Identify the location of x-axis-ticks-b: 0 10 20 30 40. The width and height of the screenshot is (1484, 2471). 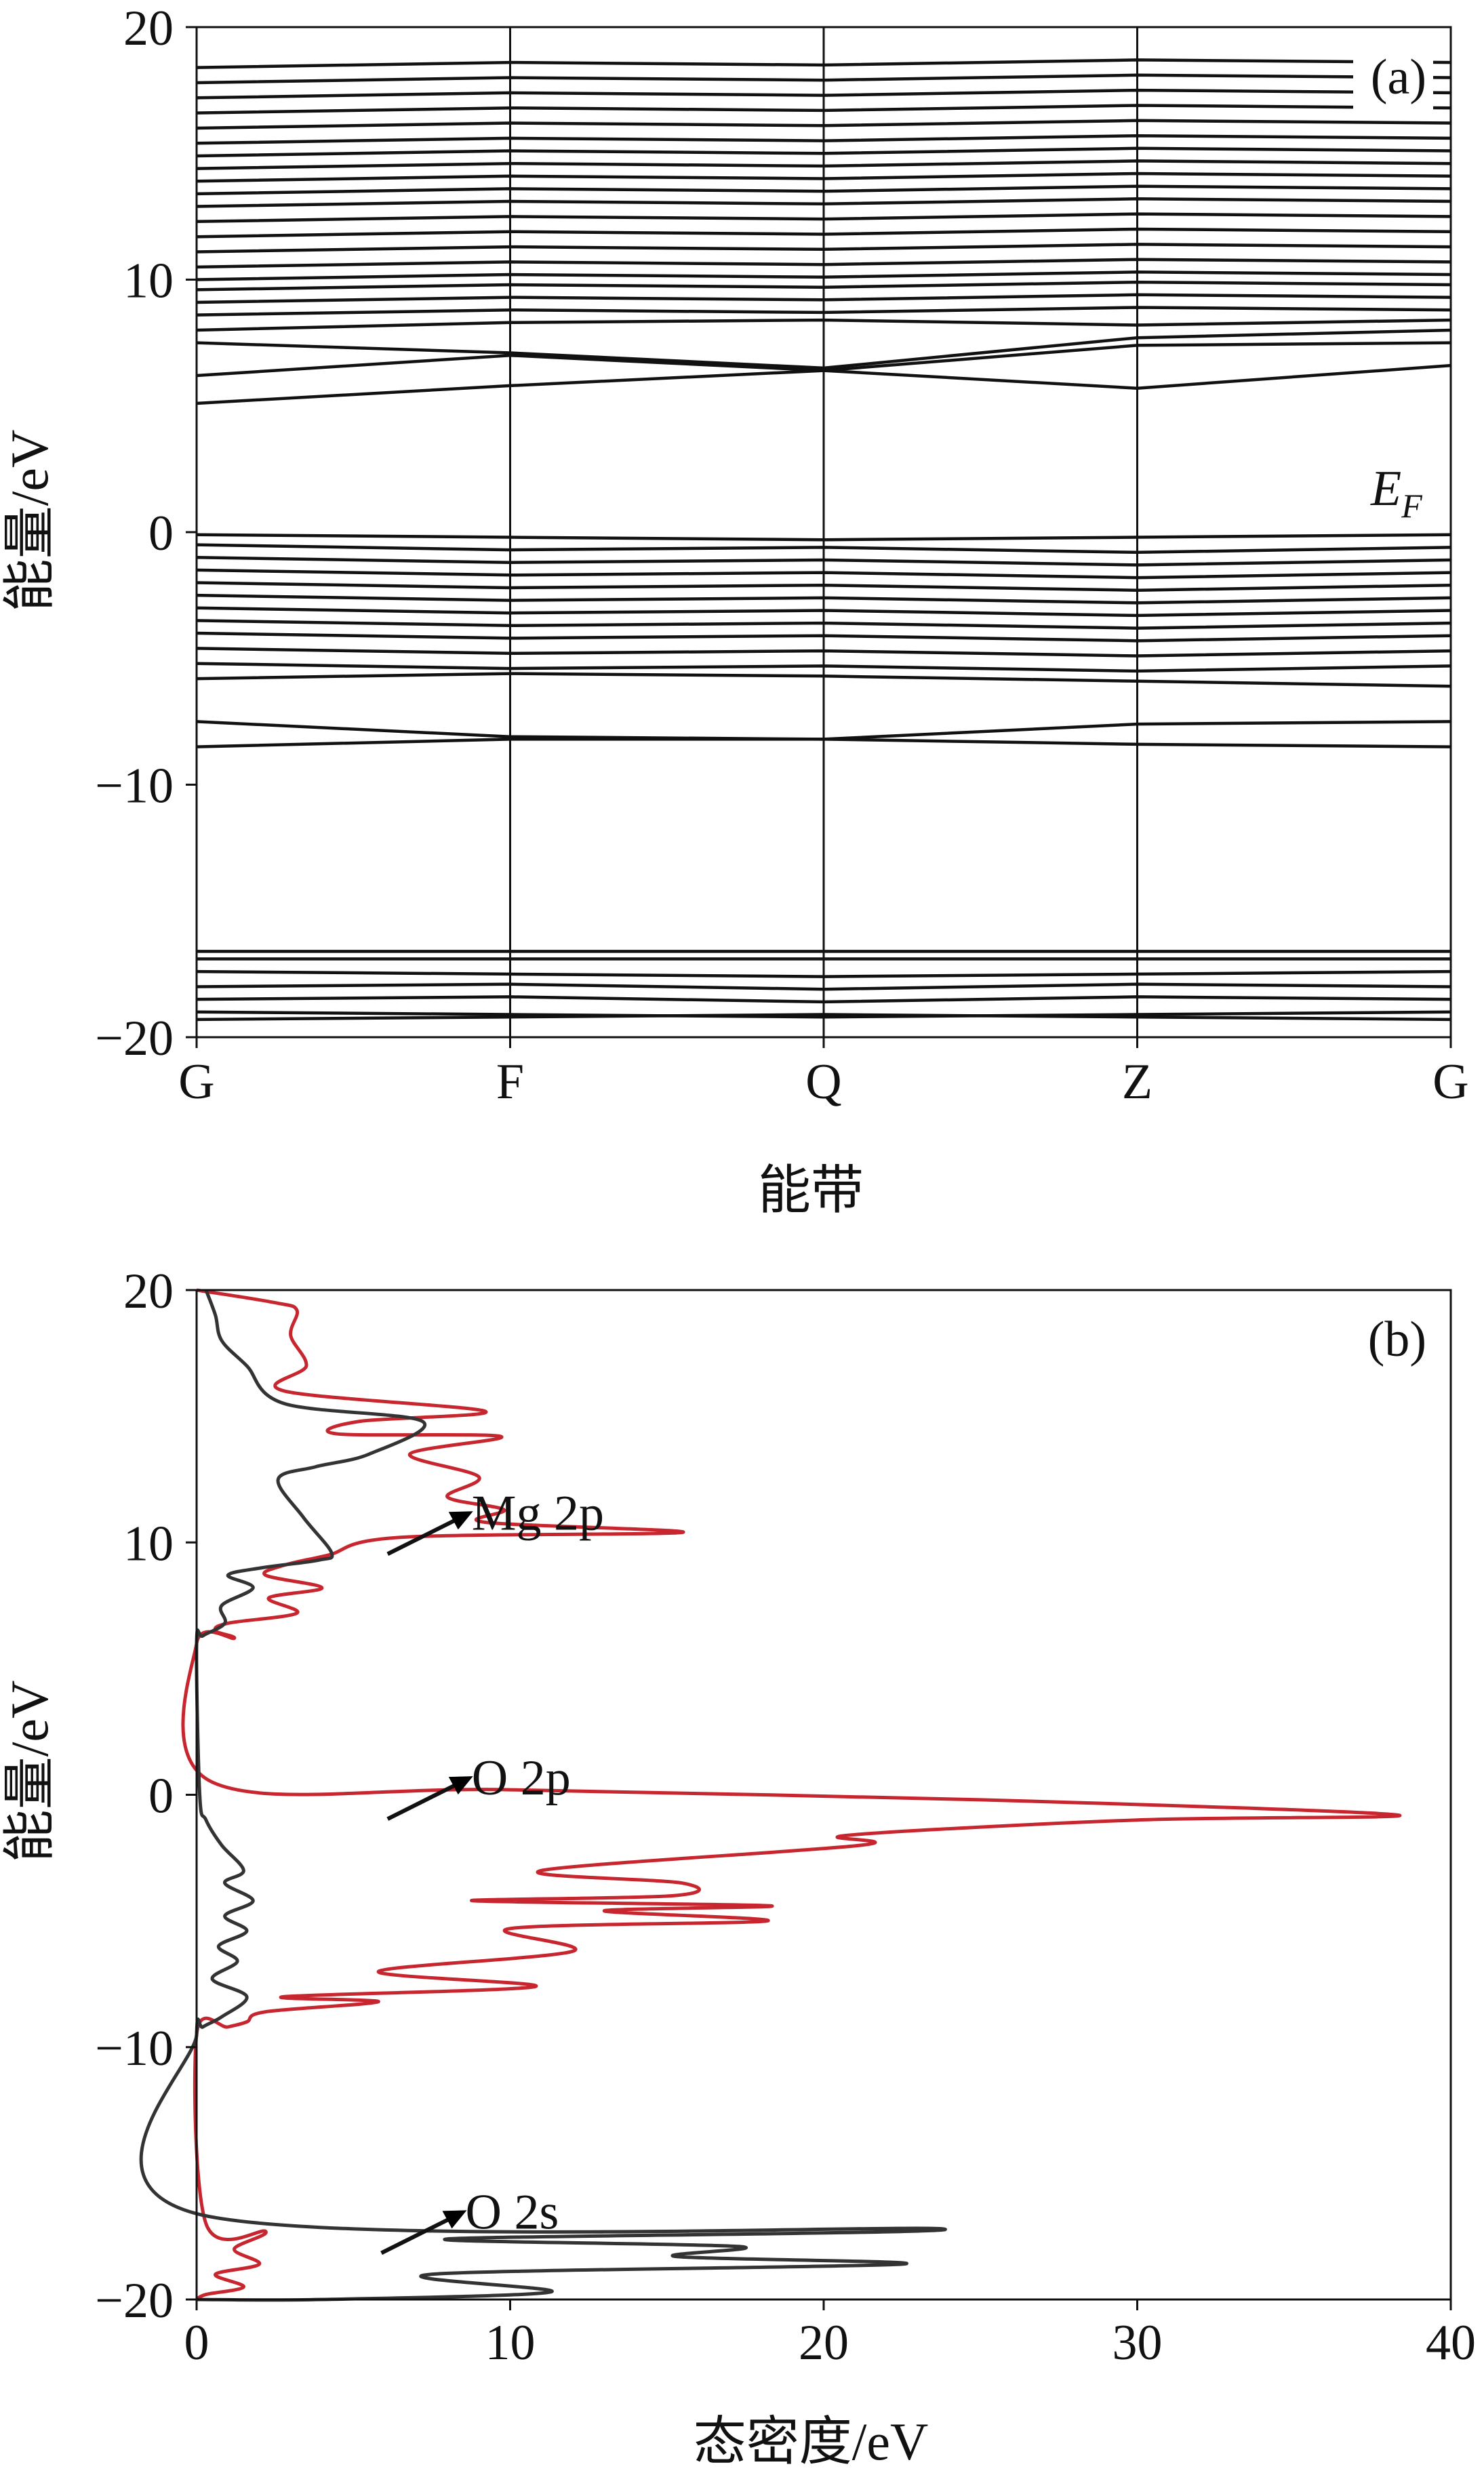
(830, 2335).